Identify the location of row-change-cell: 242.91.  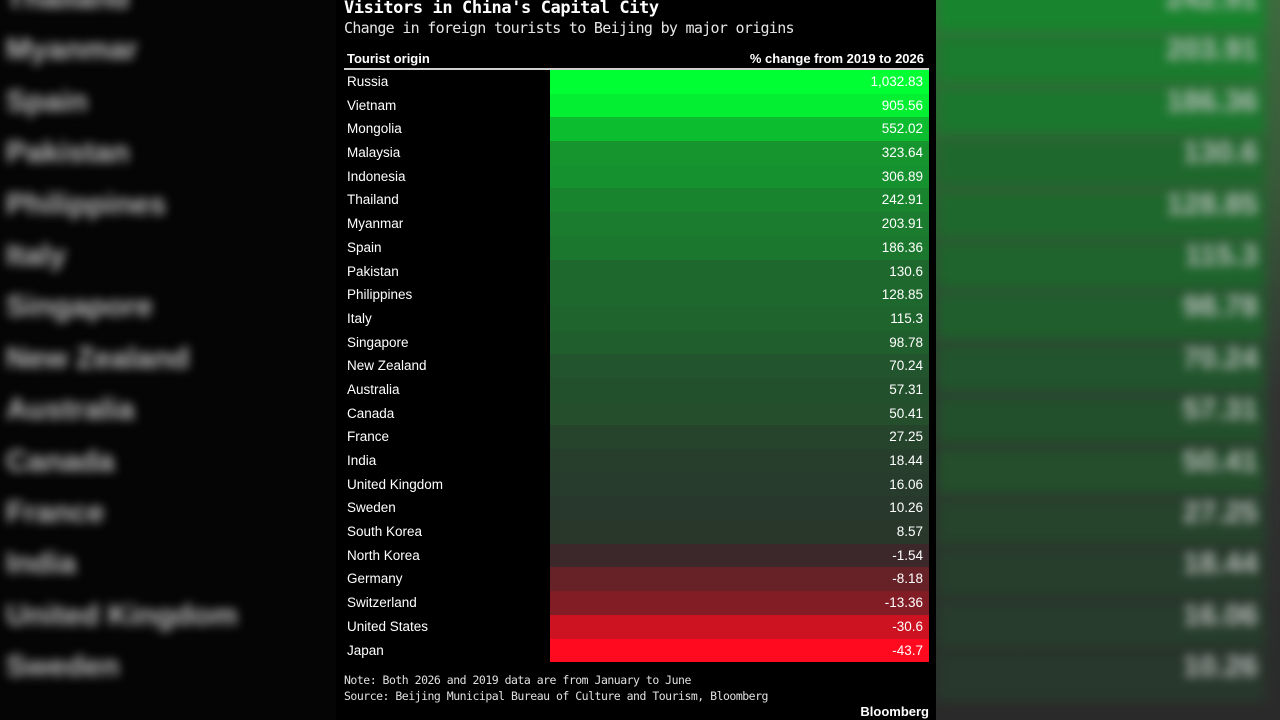
(739, 200).